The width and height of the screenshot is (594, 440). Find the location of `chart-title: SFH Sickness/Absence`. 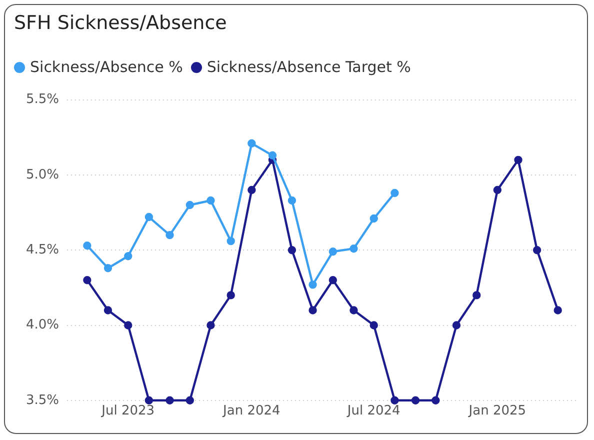

chart-title: SFH Sickness/Absence is located at coordinates (120, 23).